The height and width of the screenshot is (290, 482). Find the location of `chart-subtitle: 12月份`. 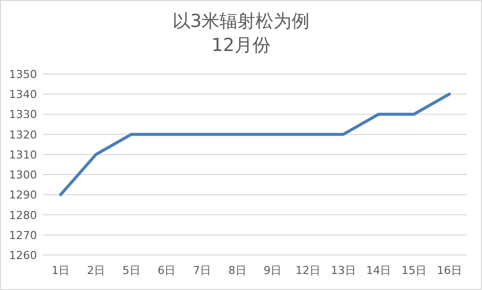

chart-subtitle: 12月份 is located at coordinates (241, 45).